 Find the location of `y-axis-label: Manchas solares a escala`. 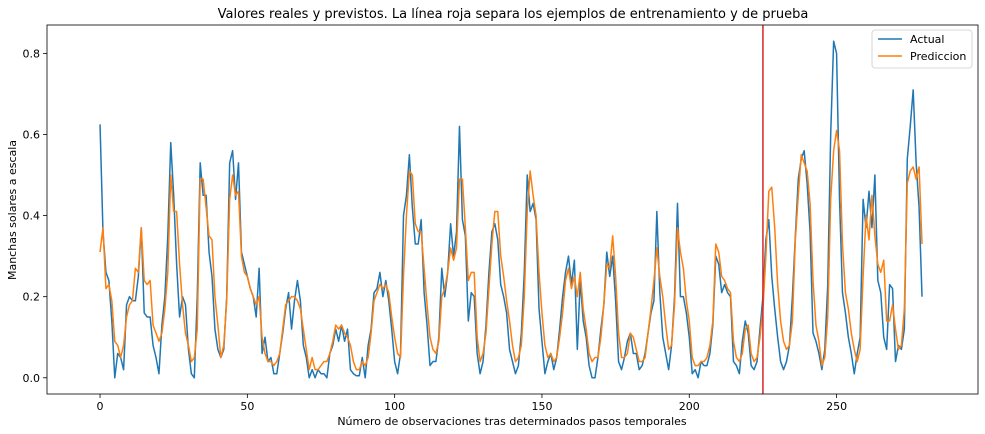

y-axis-label: Manchas solares a escala is located at coordinates (12, 210).